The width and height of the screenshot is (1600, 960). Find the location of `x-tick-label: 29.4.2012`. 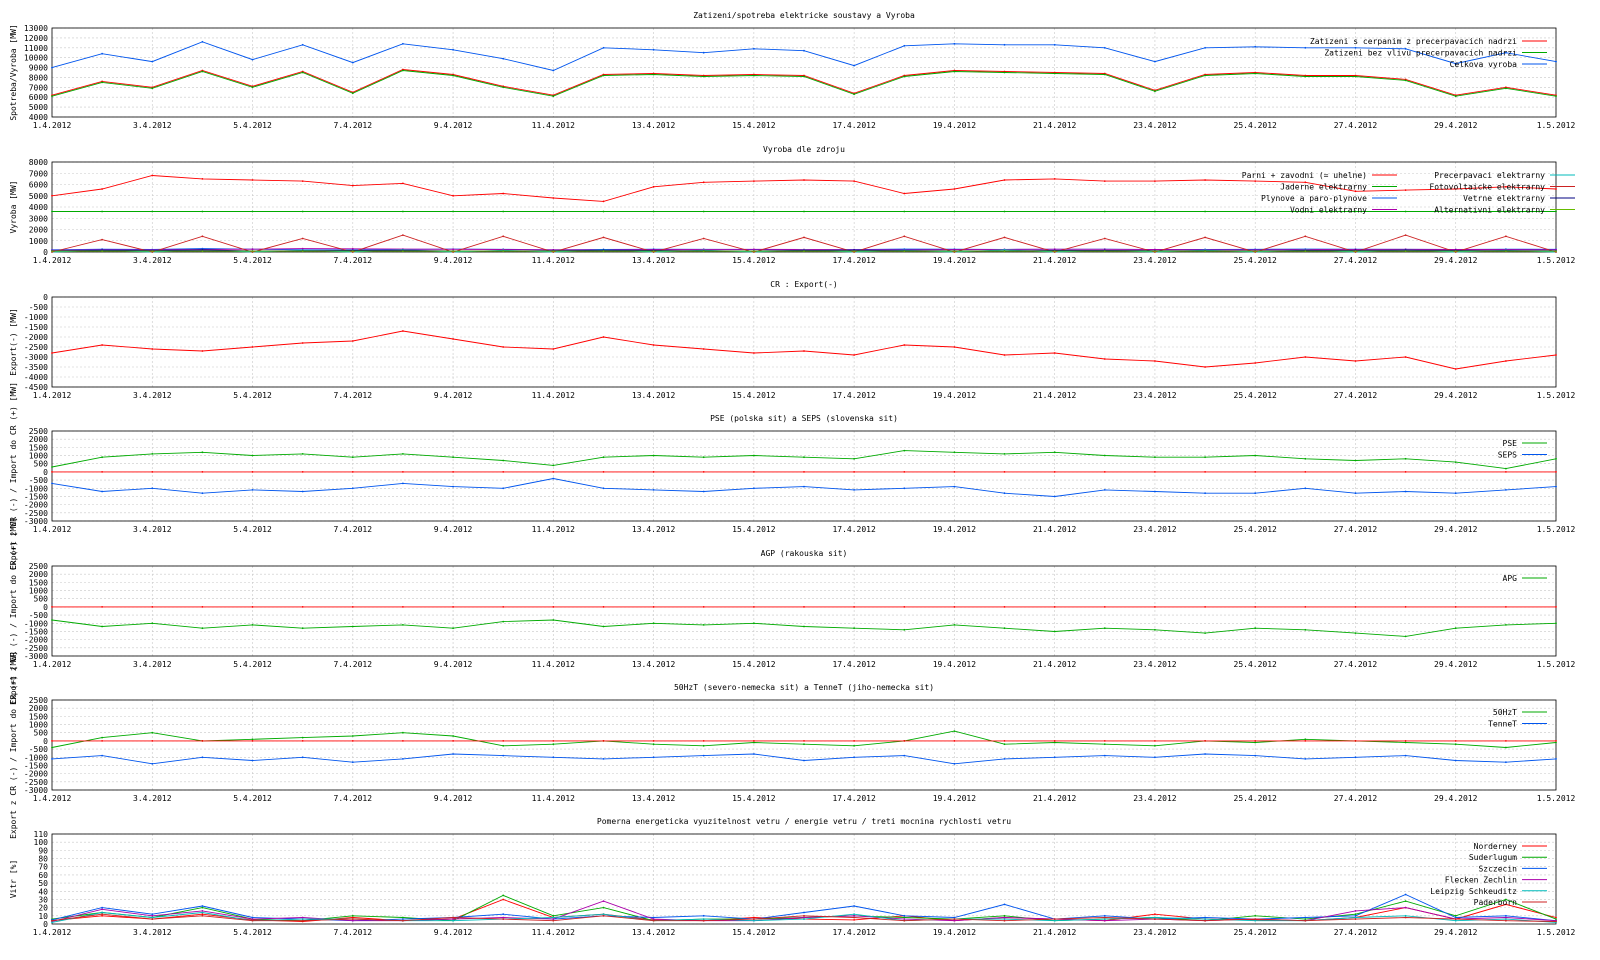

x-tick-label: 29.4.2012 is located at coordinates (1456, 125).